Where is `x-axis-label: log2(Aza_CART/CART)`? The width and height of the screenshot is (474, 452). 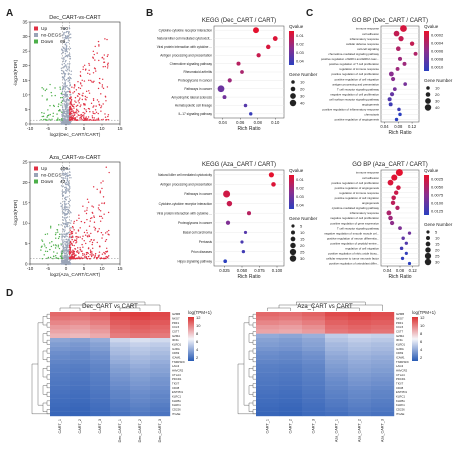 x-axis-label: log2(Aza_CART/CART) is located at coordinates (75, 275).